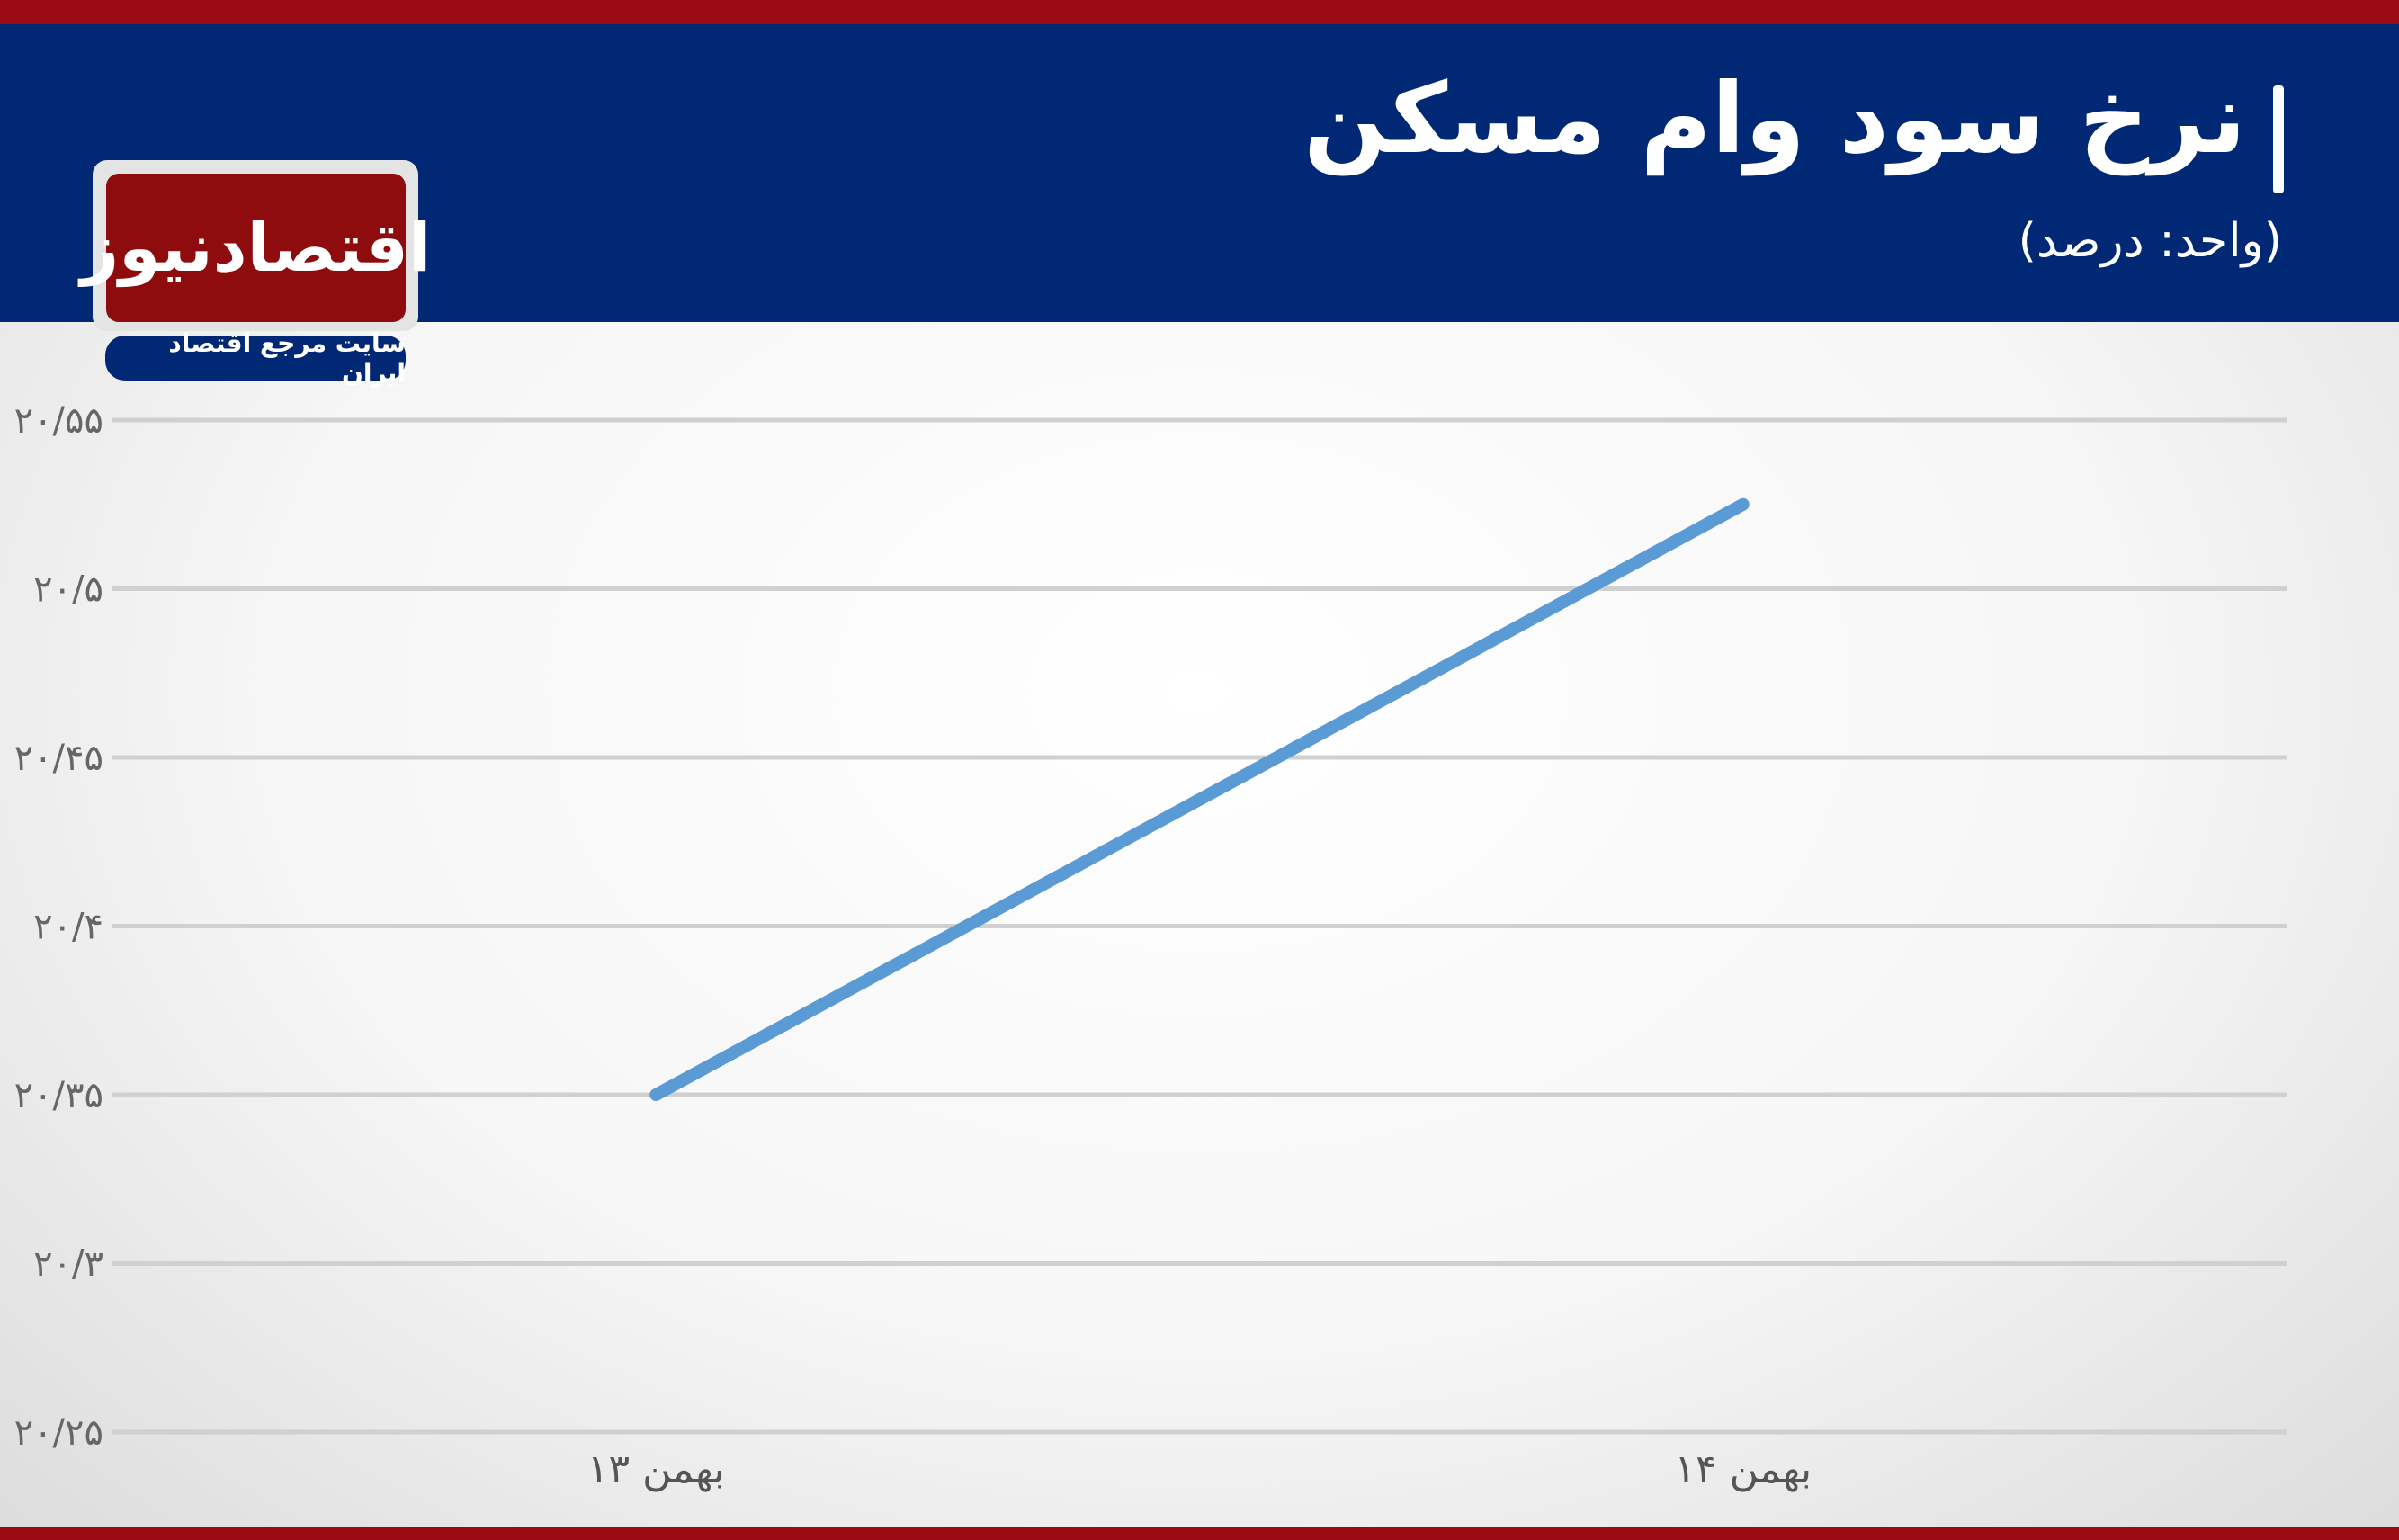  I want to click on x-tick-label: ۱۳ بهمن, so click(656, 1469).